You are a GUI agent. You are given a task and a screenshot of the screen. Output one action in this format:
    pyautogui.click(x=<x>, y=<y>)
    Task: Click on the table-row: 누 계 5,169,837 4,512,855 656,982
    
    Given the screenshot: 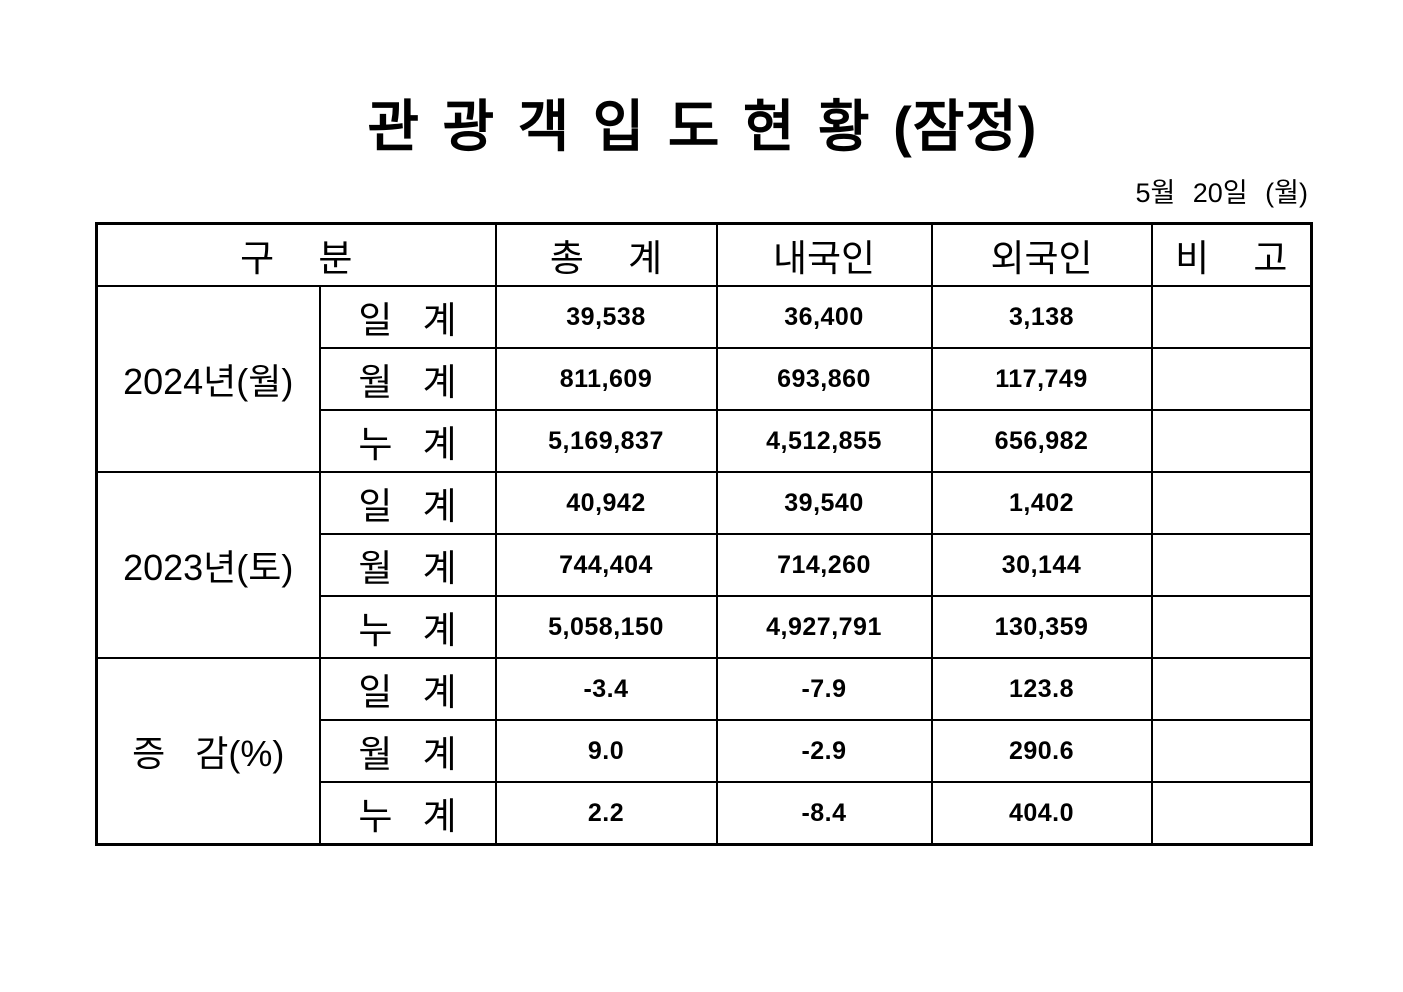 What is the action you would take?
    pyautogui.click(x=705, y=441)
    